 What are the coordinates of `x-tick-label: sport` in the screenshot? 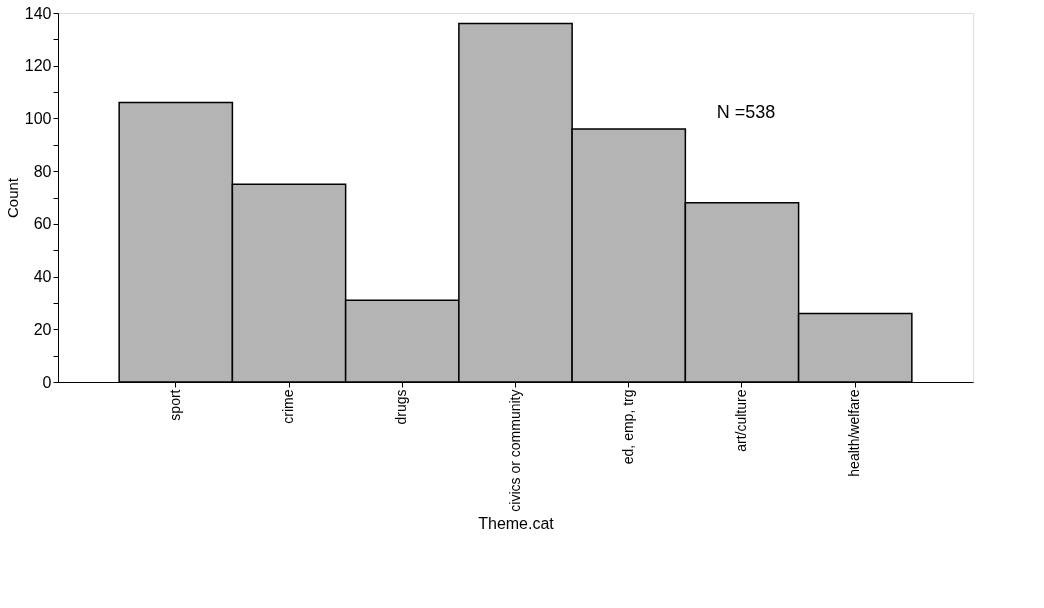 It's located at (174, 405).